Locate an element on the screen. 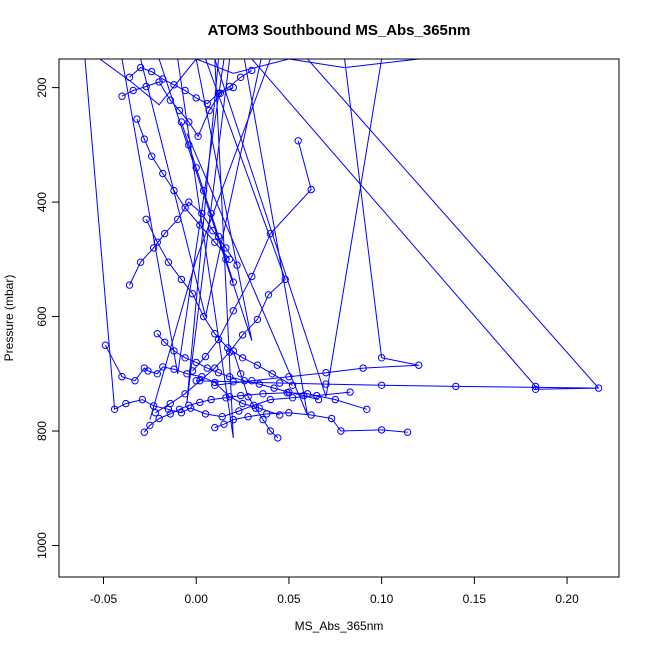 This screenshot has height=650, width=650. x-tick-label: 0.05 is located at coordinates (289, 599).